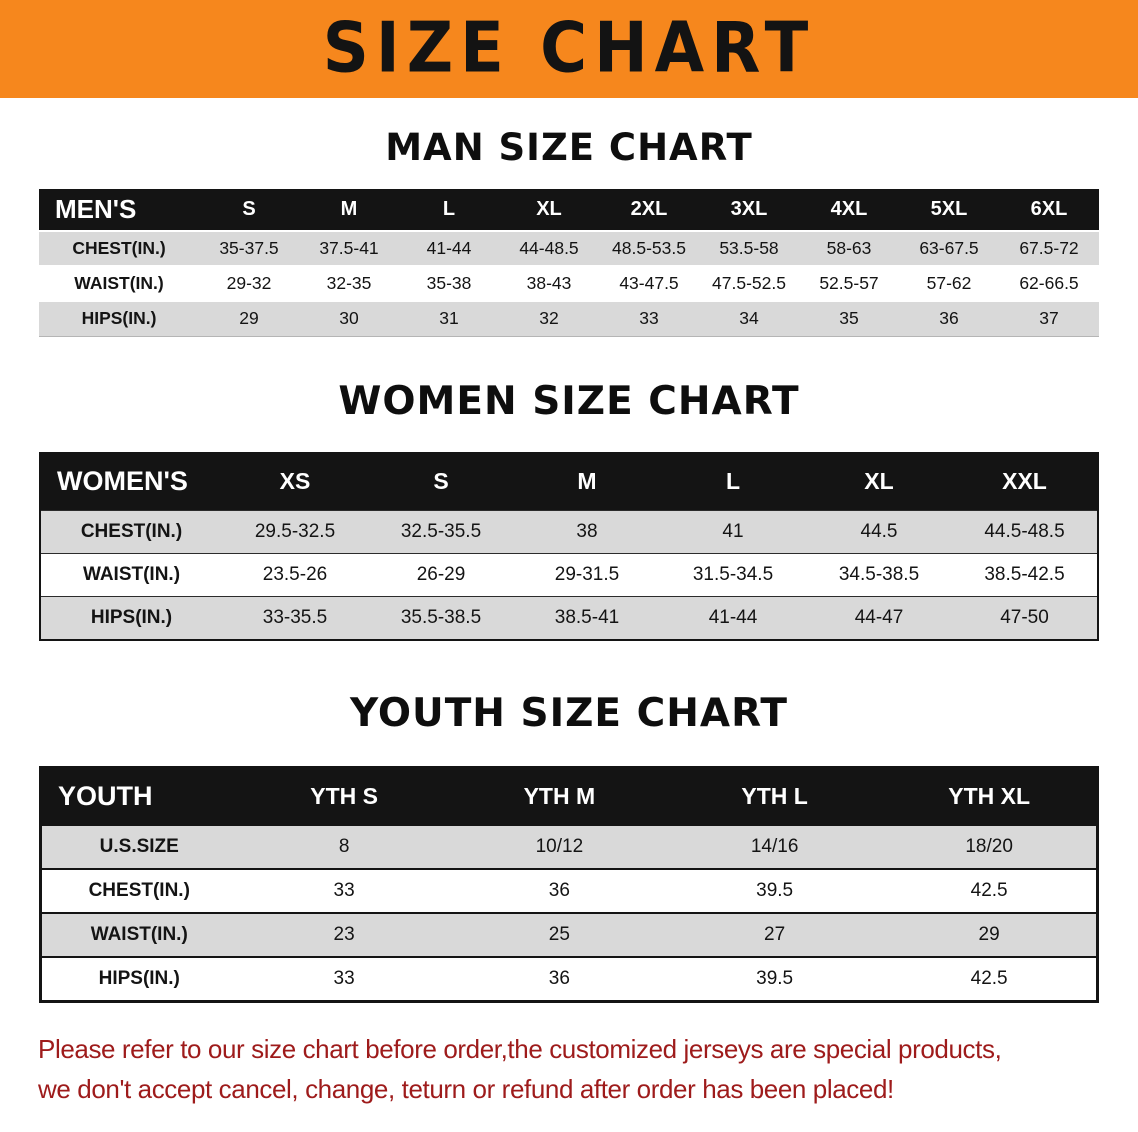 The height and width of the screenshot is (1132, 1138). Describe the element at coordinates (879, 481) in the screenshot. I see `size-header-cell: XL` at that location.